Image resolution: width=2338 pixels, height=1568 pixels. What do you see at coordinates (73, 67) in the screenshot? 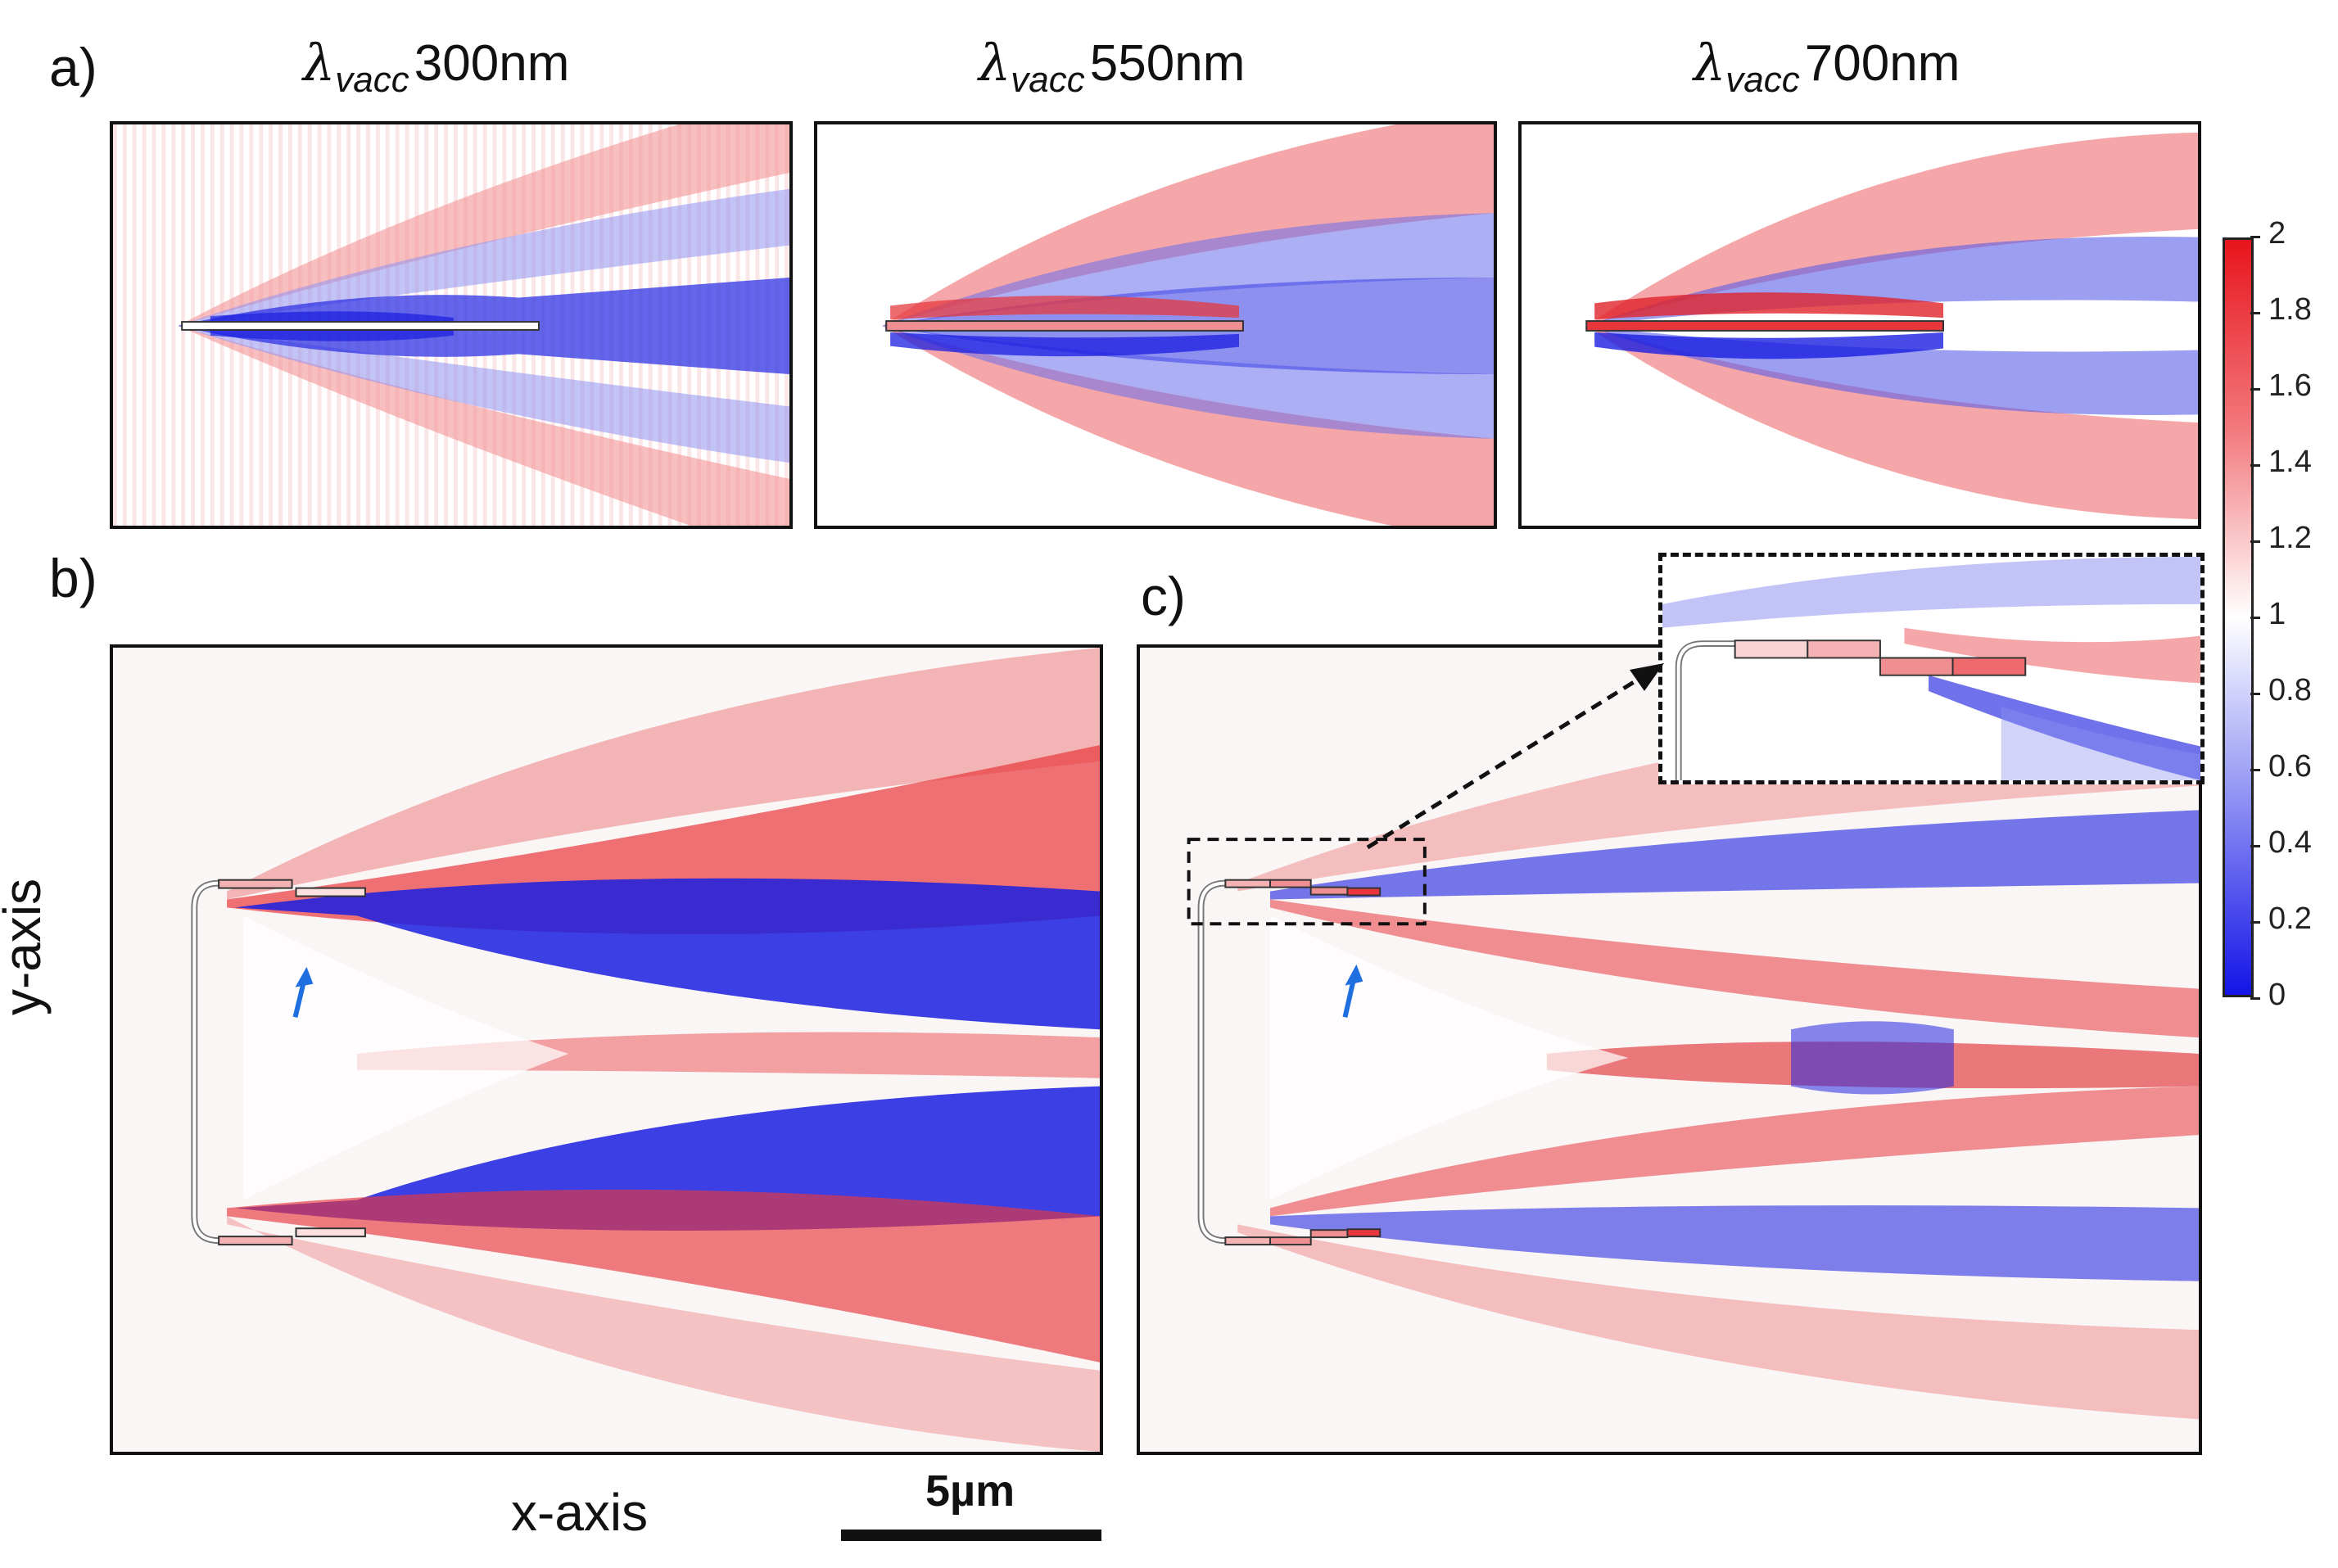
I see `panel-label-a: a)` at bounding box center [73, 67].